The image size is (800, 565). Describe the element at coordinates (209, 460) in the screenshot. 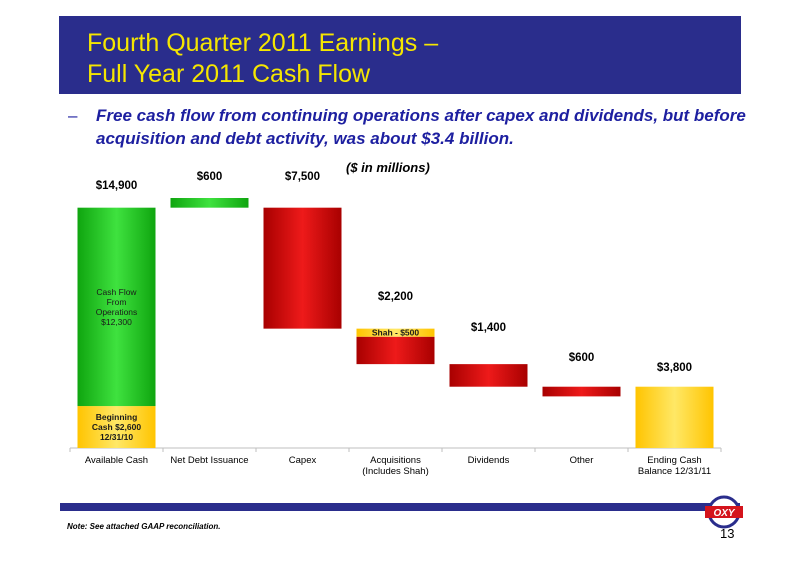

I see `category-label: Net Debt Issuance` at that location.